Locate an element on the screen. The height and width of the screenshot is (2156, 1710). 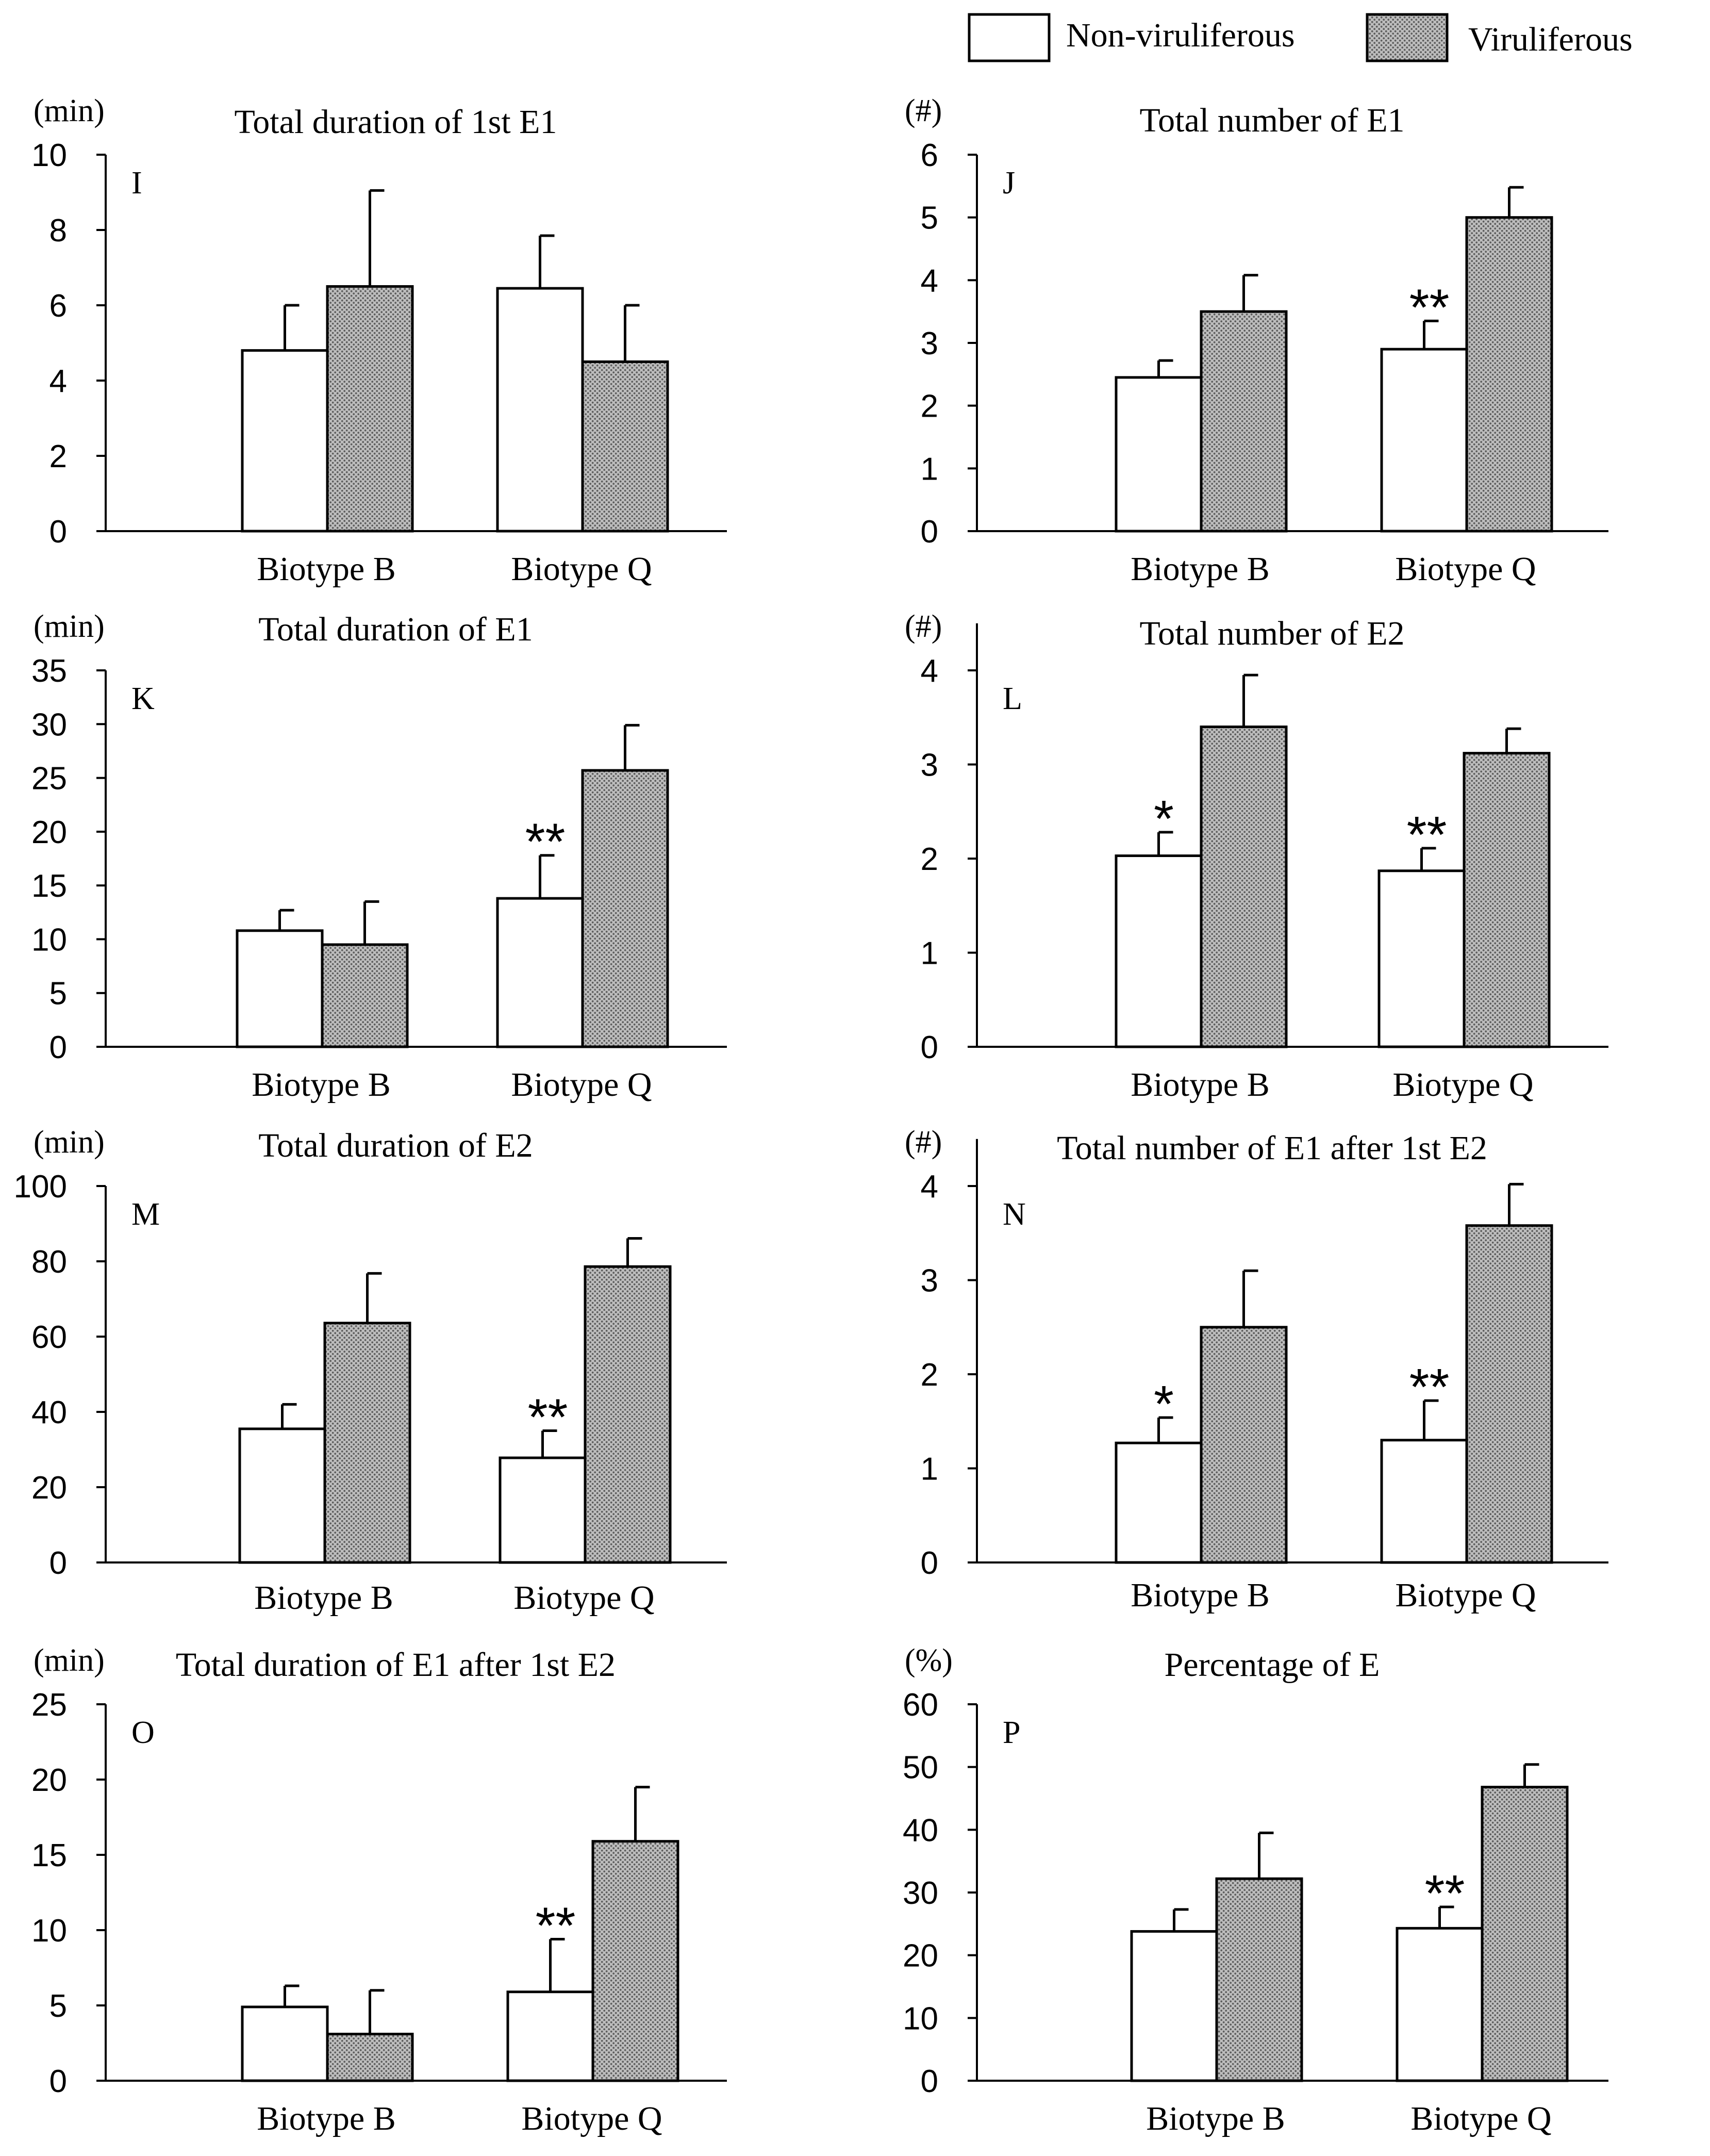
y-tick-label: 6 is located at coordinates (930, 155).